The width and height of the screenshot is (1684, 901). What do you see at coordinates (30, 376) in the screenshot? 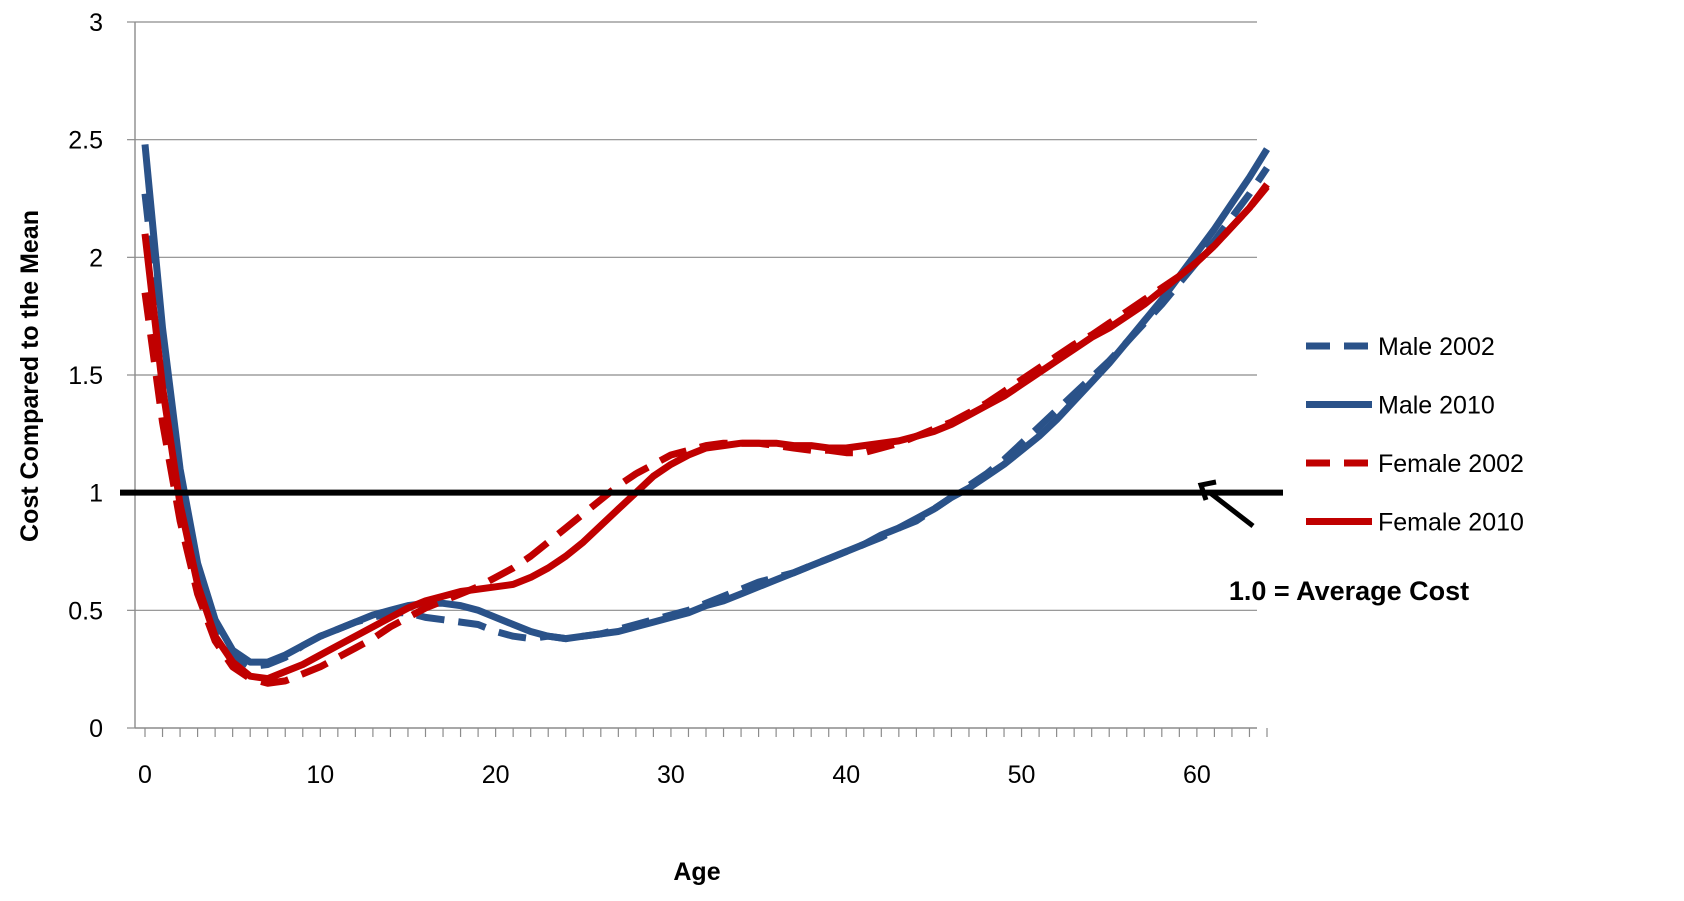
I see `y-axis-title: Cost Compared to the Mean` at bounding box center [30, 376].